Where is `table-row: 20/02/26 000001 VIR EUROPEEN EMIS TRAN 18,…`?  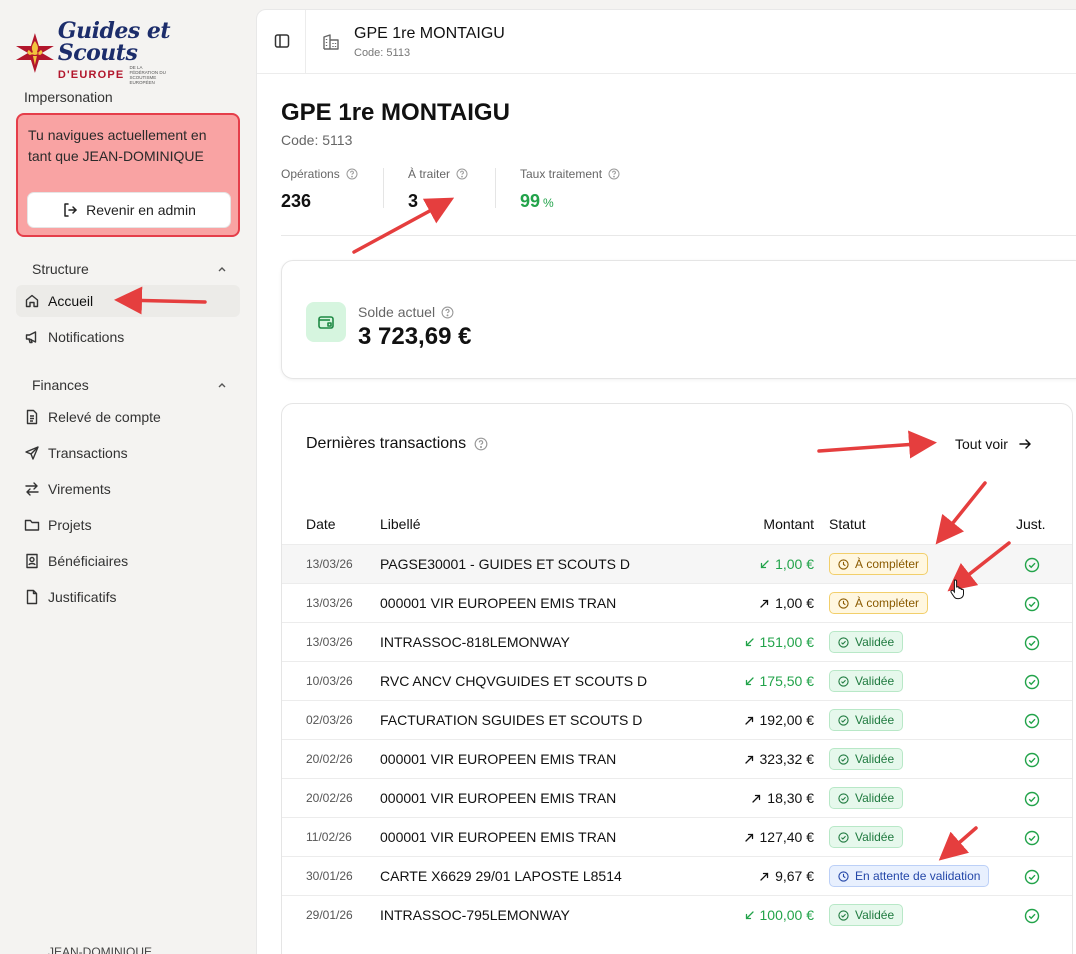
table-row: 20/02/26 000001 VIR EUROPEEN EMIS TRAN 18,… is located at coordinates (677, 797).